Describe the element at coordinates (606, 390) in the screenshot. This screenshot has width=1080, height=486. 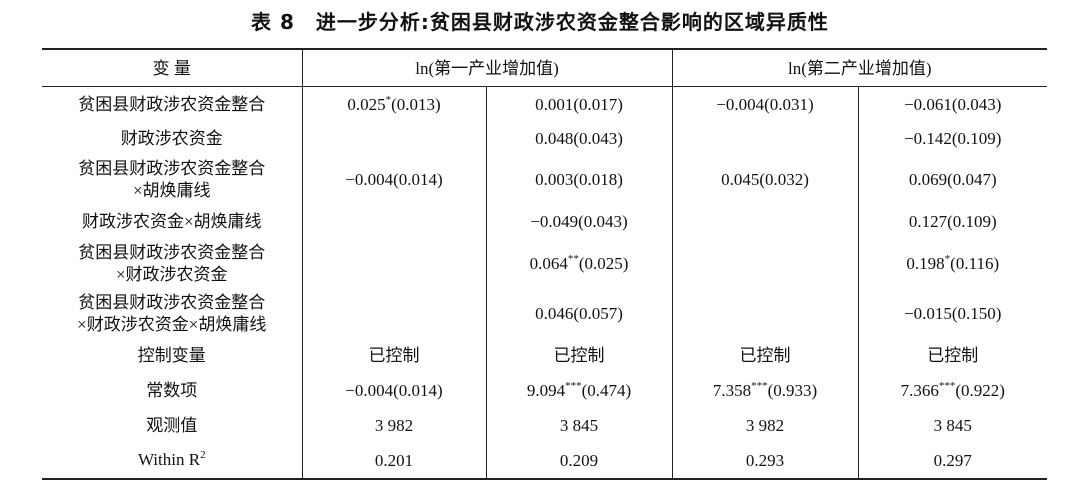
I see `cell-text: (0.474)` at that location.